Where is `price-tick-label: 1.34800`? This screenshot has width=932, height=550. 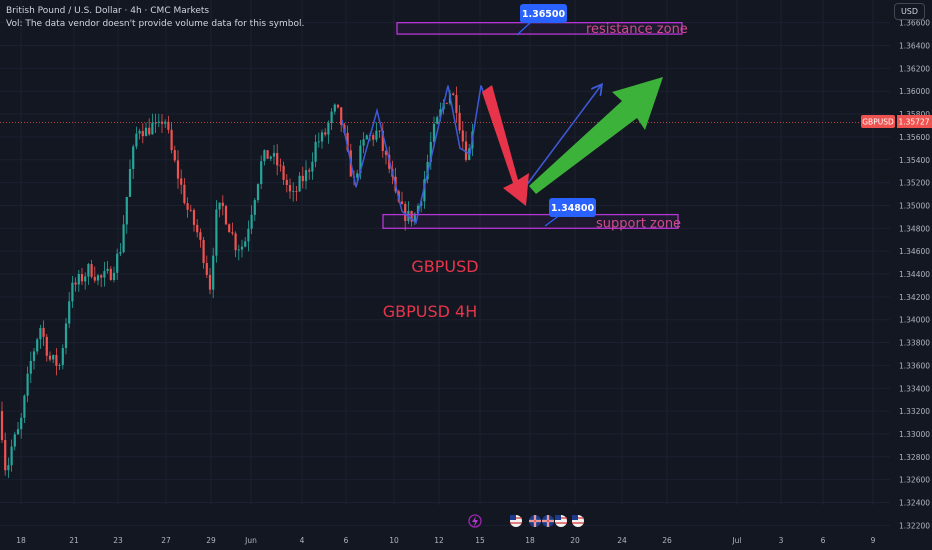
price-tick-label: 1.34800 is located at coordinates (914, 228).